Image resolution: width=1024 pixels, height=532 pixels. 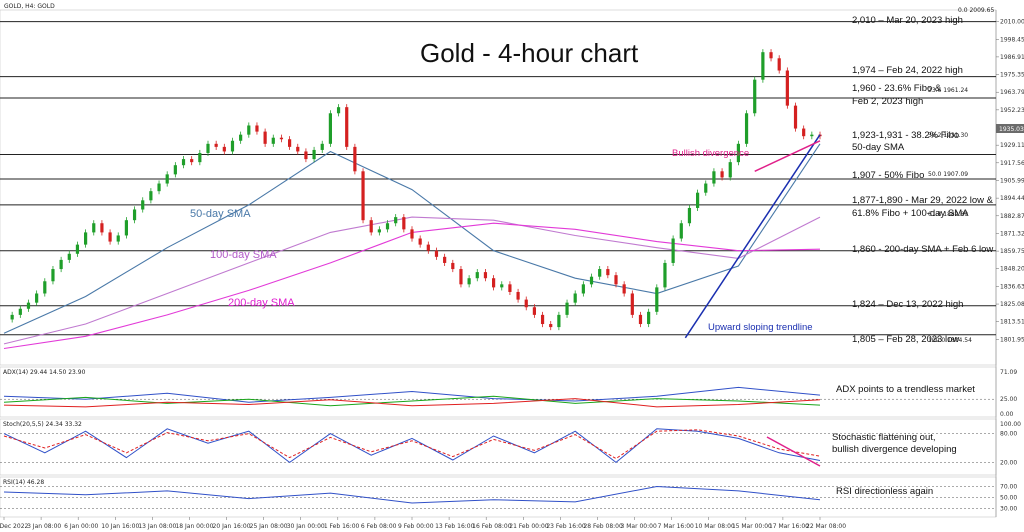 I want to click on stoch-tick-0: 100.00, so click(x=1010, y=424).